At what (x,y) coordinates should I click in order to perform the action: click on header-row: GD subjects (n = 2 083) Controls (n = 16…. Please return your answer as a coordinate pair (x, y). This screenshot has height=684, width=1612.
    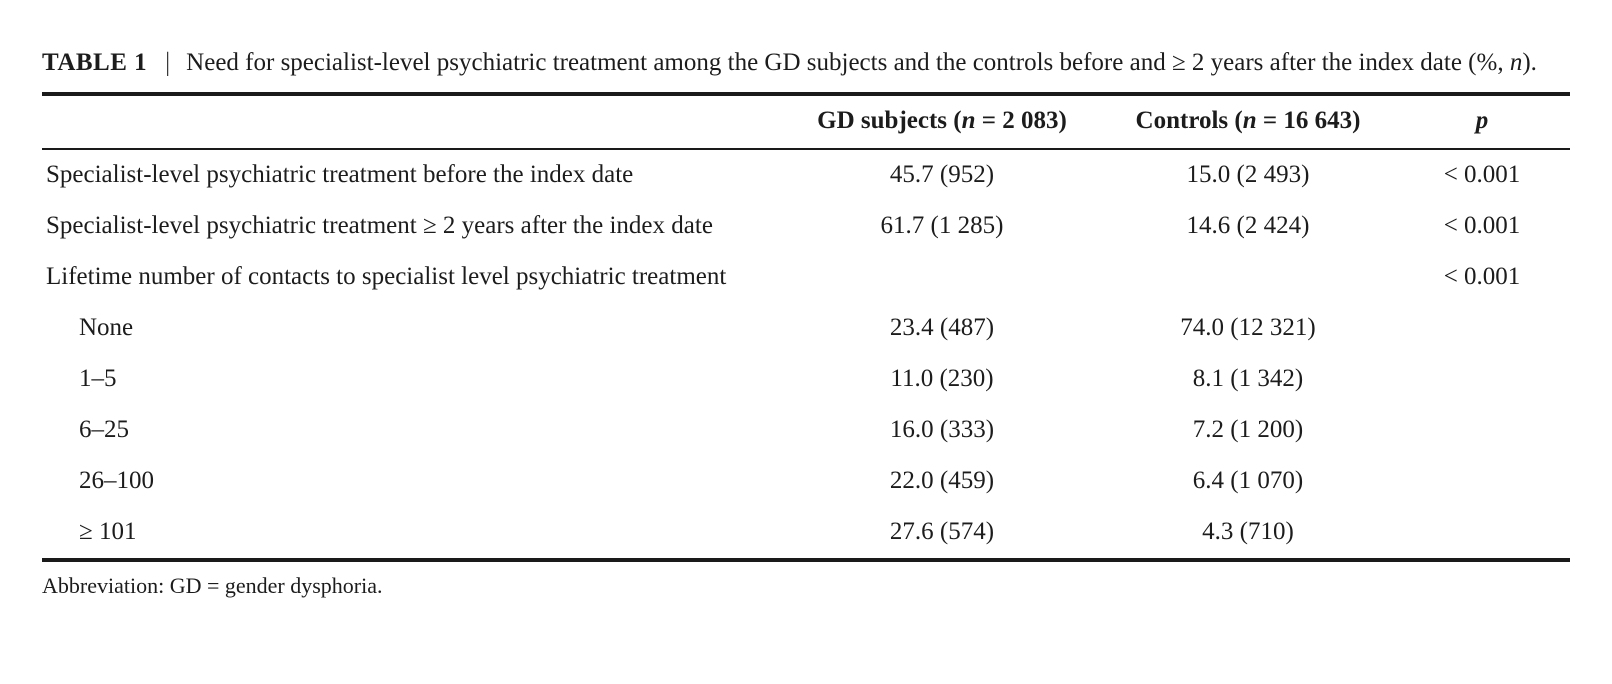
    Looking at the image, I should click on (806, 122).